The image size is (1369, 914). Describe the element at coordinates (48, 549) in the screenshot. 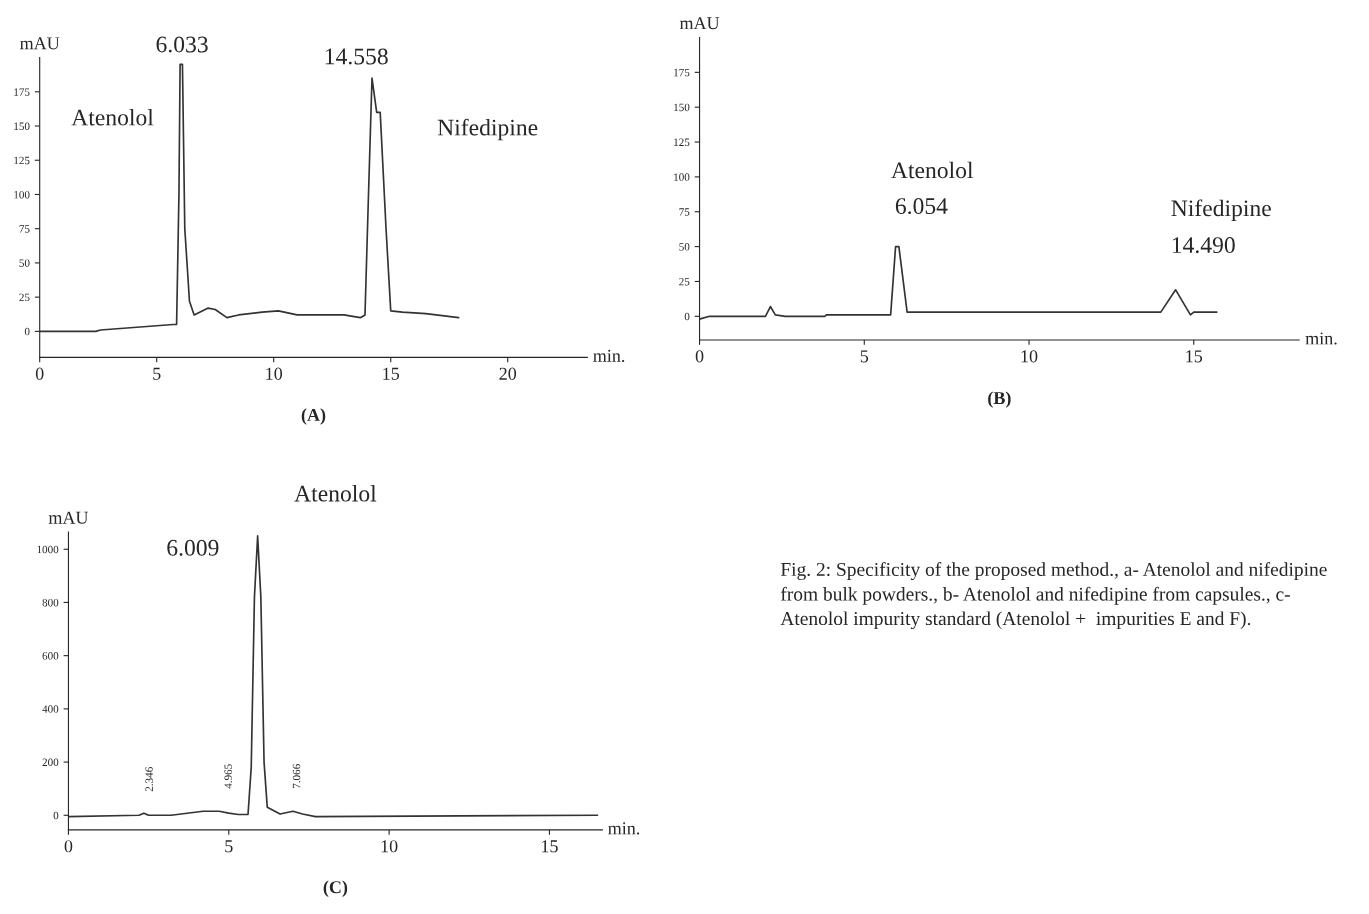

I see `y-tick-label: 1000` at that location.